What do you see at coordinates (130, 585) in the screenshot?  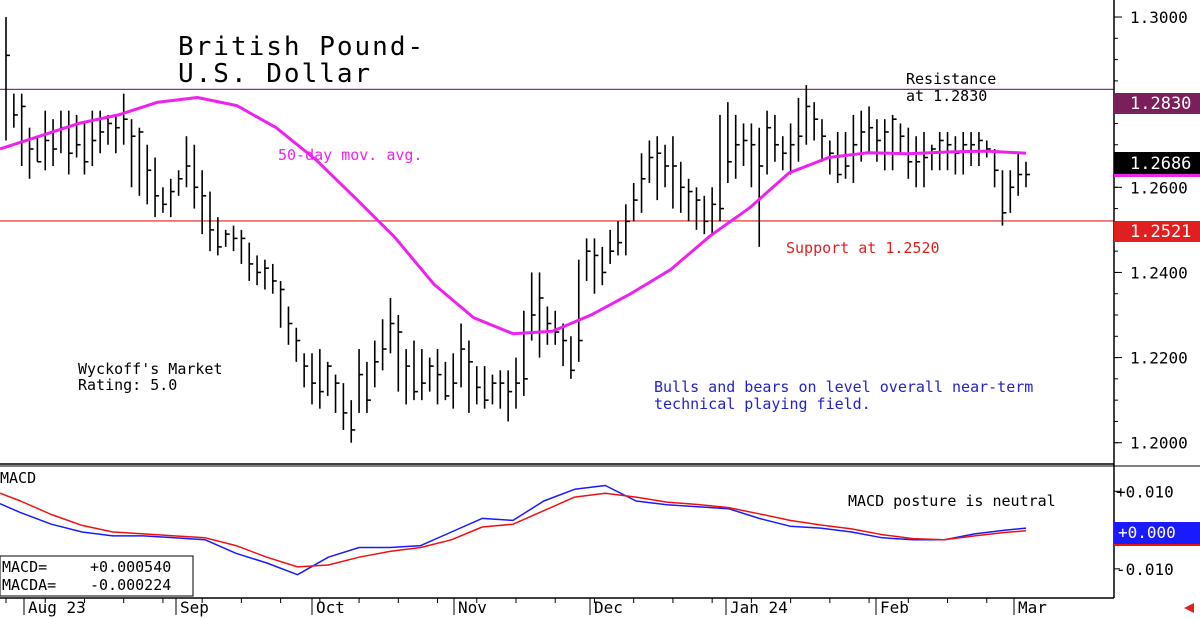 I see `macda-readout-value: -0.000224` at bounding box center [130, 585].